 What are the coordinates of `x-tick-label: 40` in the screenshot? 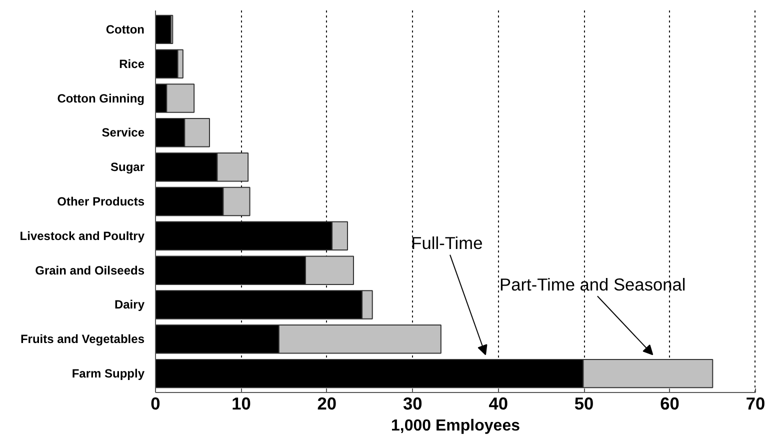 It's located at (498, 404).